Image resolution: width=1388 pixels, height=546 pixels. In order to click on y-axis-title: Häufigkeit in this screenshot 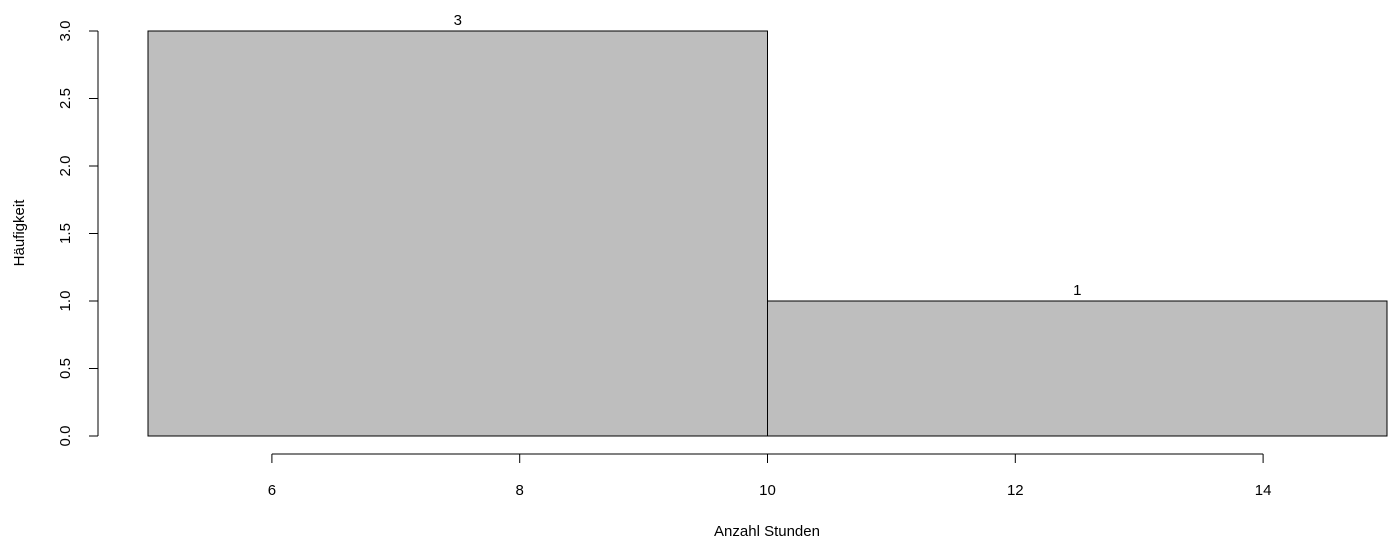, I will do `click(19, 233)`.